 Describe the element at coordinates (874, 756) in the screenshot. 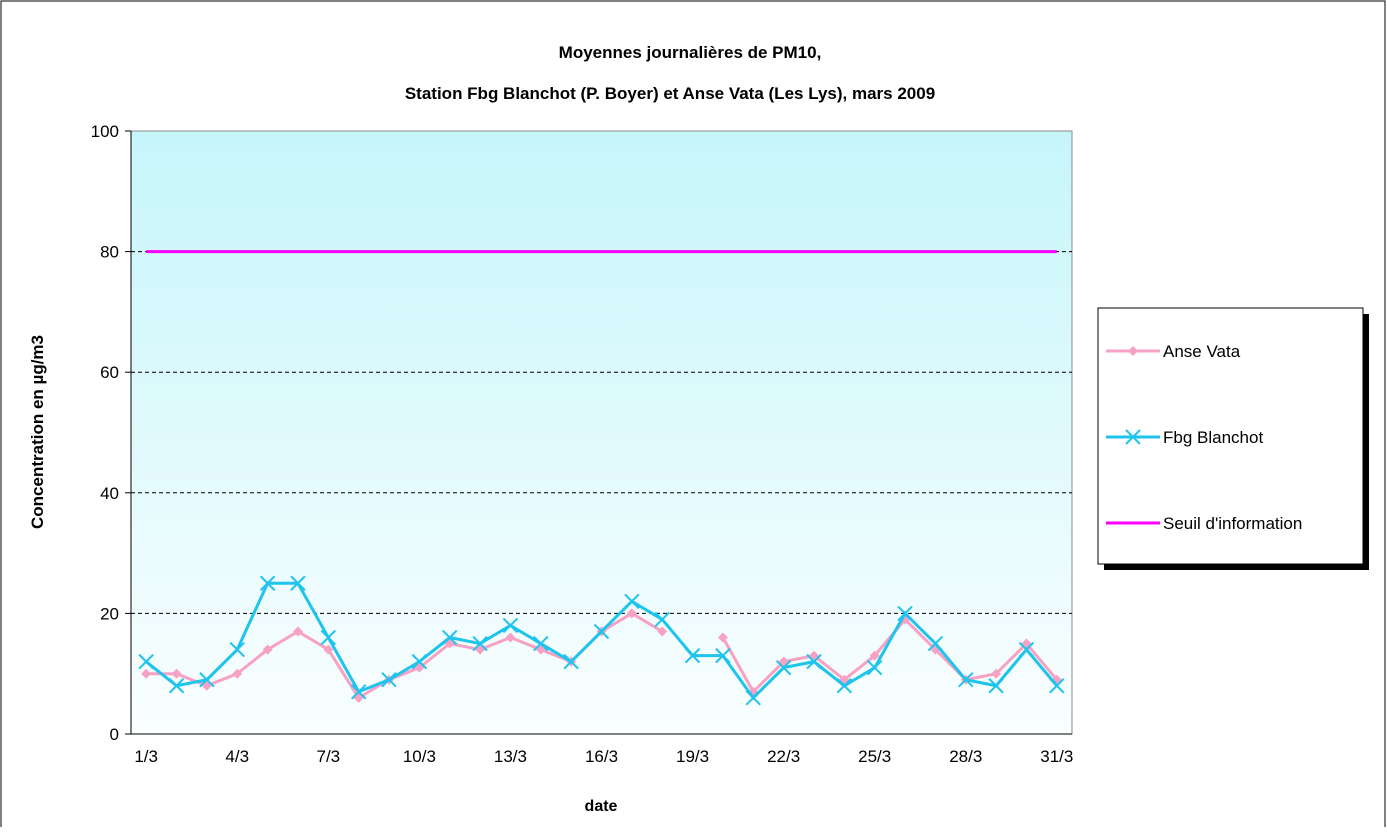

I see `x-tick-label: 25/3` at that location.